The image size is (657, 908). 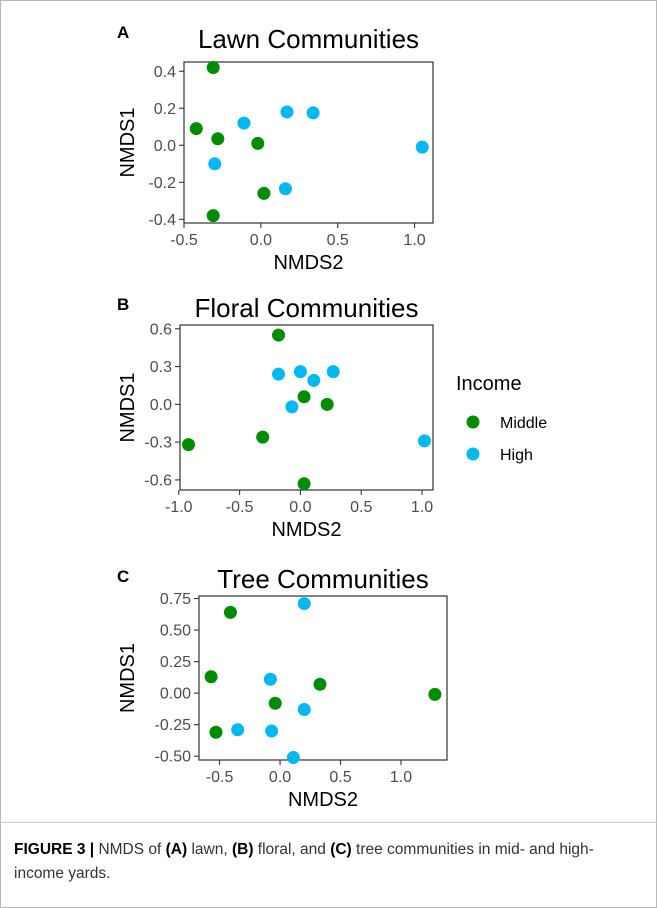 What do you see at coordinates (307, 308) in the screenshot?
I see `plot-title: Floral Communities` at bounding box center [307, 308].